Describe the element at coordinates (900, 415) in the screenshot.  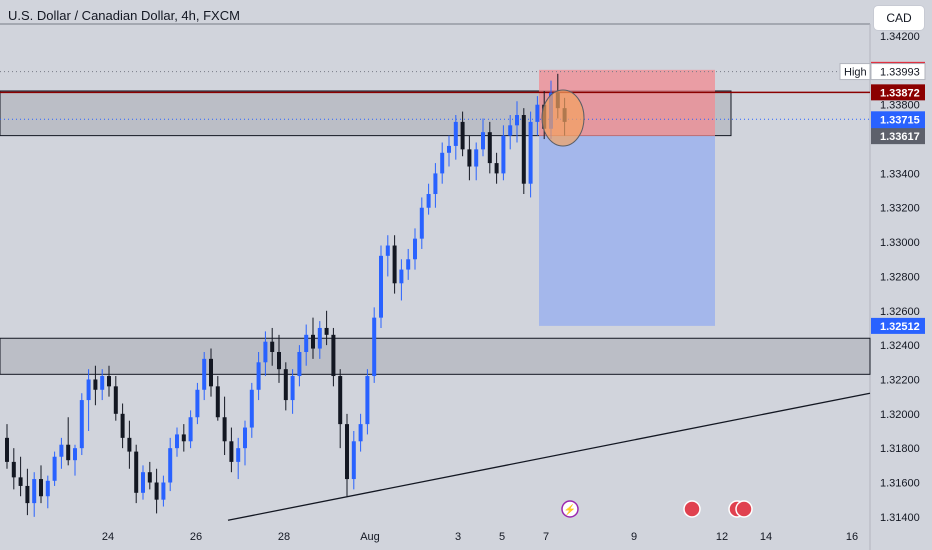
I see `price-tick-label: 1.32000` at that location.